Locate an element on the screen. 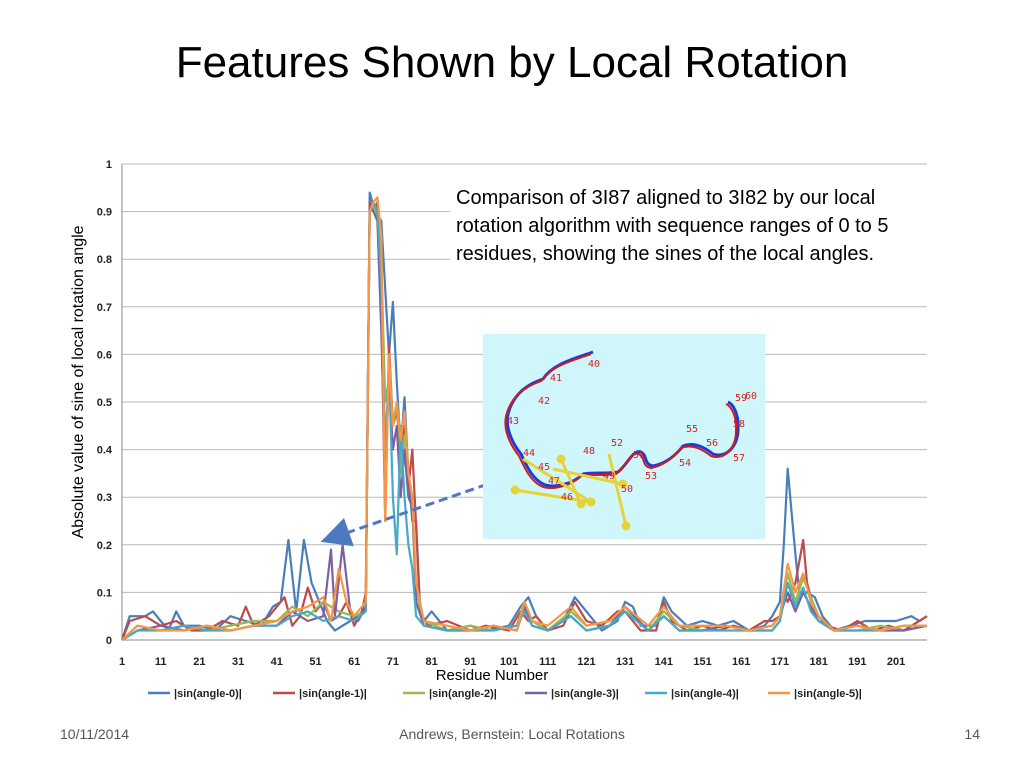 The height and width of the screenshot is (768, 1024). y-tick-label: 0.5 is located at coordinates (104, 403).